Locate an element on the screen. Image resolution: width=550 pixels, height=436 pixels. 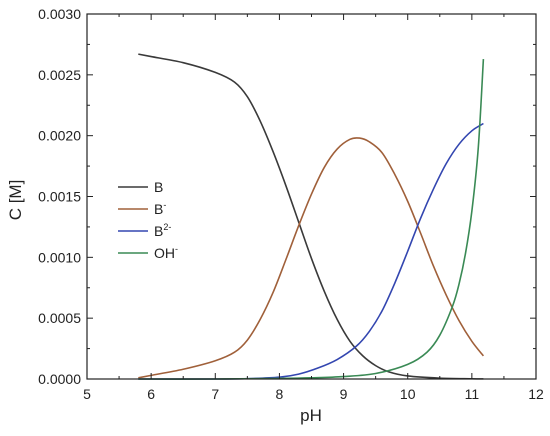
legend-label-b2: B2- is located at coordinates (162, 230).